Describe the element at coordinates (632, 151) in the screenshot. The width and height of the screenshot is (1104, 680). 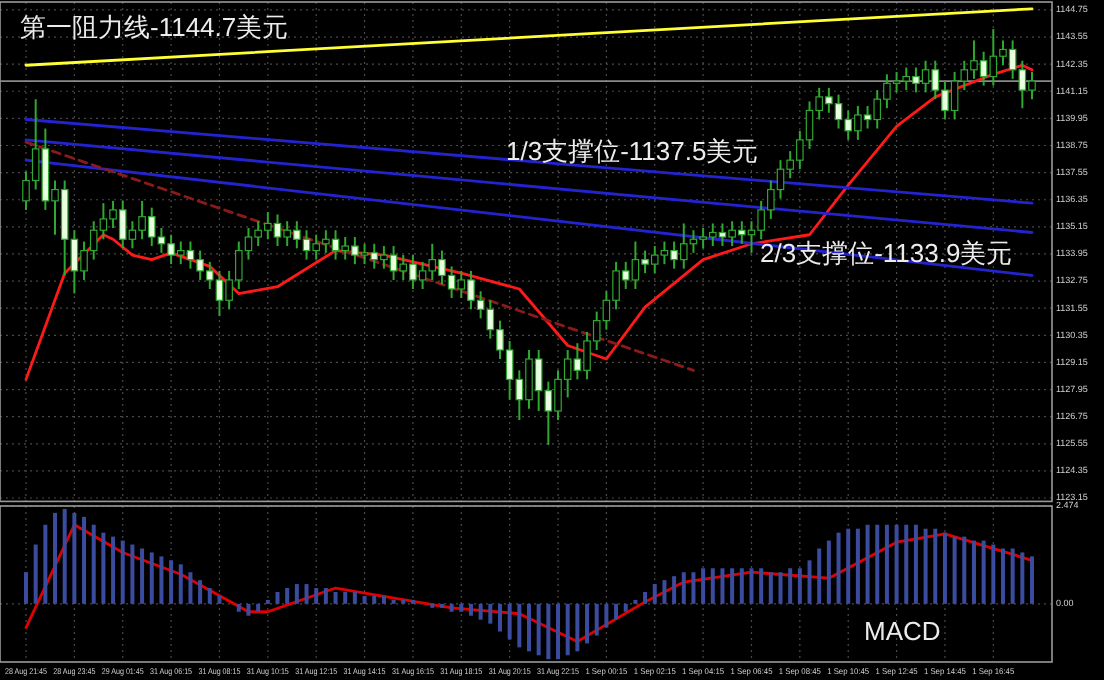
I see `annotation: 1/3支撑位-1137.5美元` at that location.